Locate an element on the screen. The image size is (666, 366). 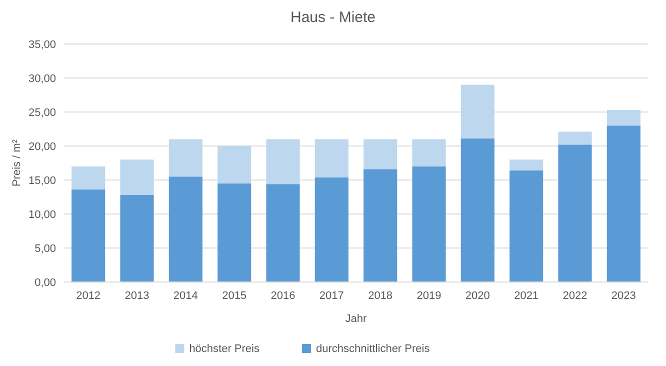
x-tick-label: 2020 is located at coordinates (477, 296).